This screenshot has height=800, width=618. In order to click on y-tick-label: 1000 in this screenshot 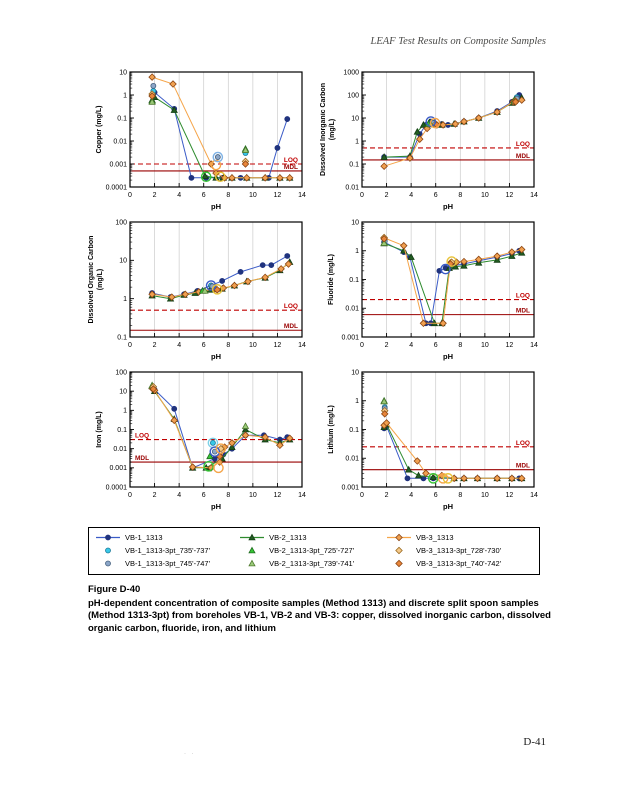, I will do `click(351, 72)`.